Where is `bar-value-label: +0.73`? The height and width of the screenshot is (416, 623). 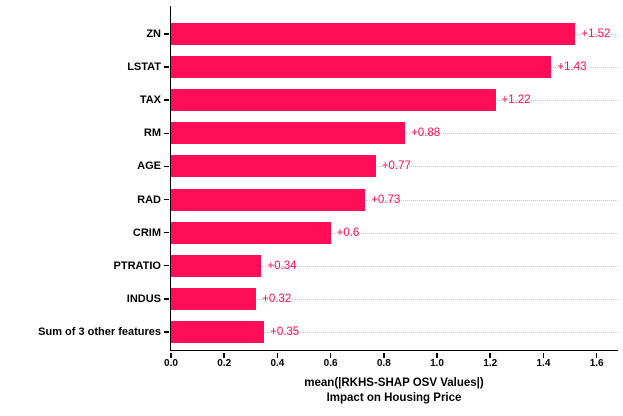 bar-value-label: +0.73 is located at coordinates (386, 199).